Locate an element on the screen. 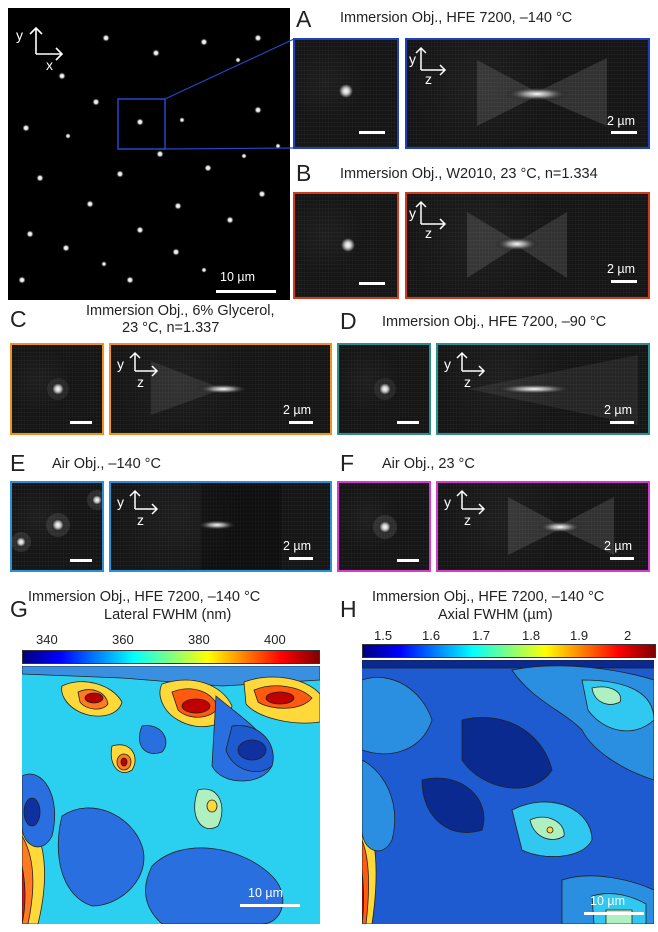 The image size is (658, 932). panel-d-axis-y: y is located at coordinates (447, 364).